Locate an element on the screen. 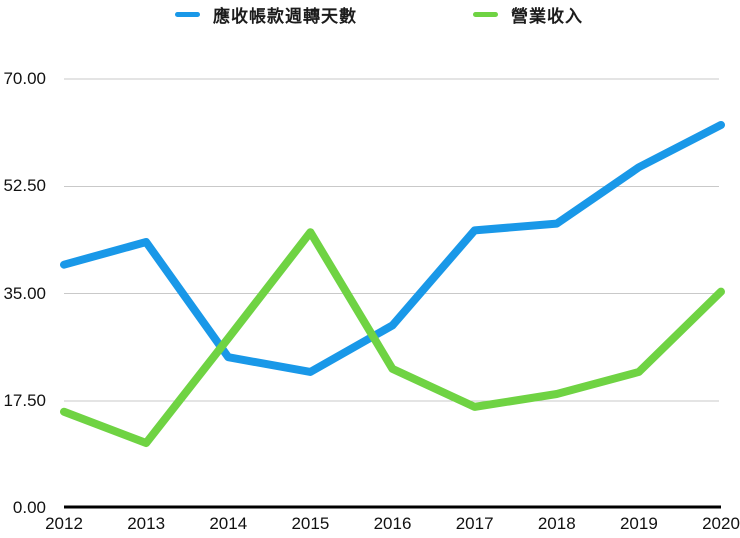  legend-swatch-blue-icon is located at coordinates (187, 14).